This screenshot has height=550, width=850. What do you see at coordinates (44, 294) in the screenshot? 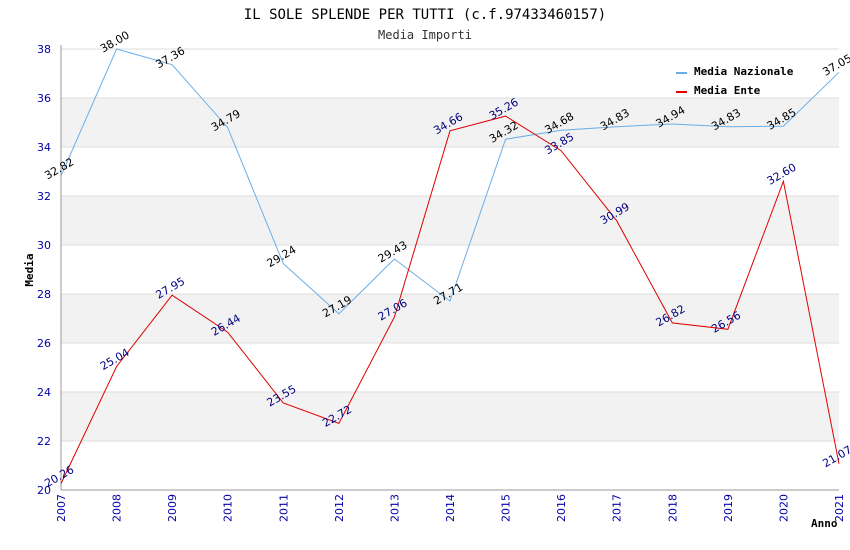
I see `y-tick-label: 28` at bounding box center [44, 294].